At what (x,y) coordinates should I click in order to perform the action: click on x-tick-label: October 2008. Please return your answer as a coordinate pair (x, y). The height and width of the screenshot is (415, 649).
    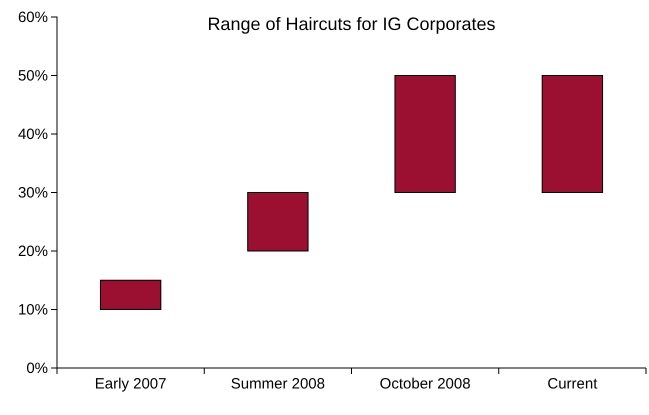
    Looking at the image, I should click on (425, 384).